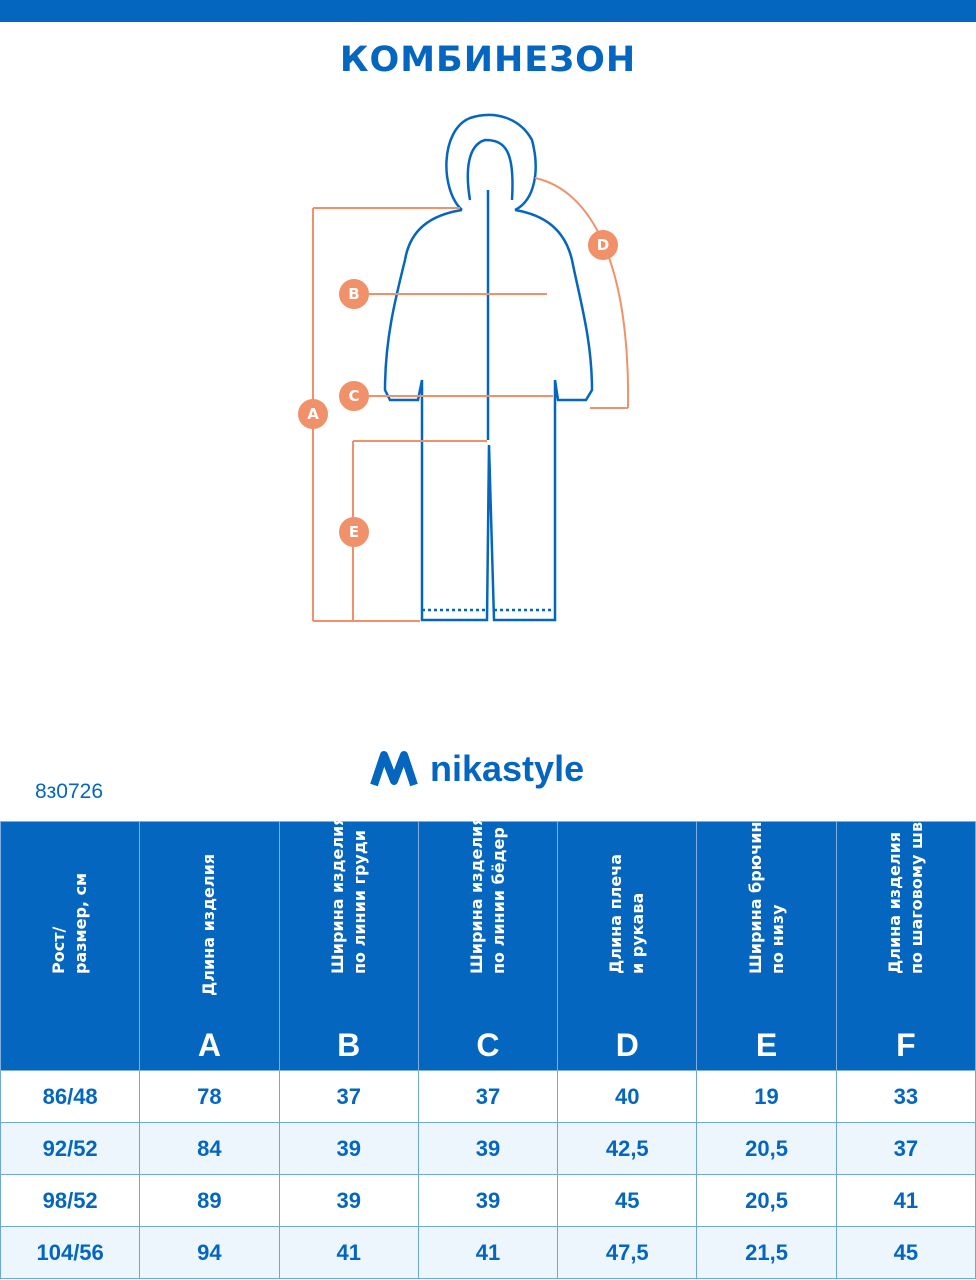 Image resolution: width=976 pixels, height=1280 pixels. What do you see at coordinates (209, 946) in the screenshot?
I see `header-a: Длина изделия A` at bounding box center [209, 946].